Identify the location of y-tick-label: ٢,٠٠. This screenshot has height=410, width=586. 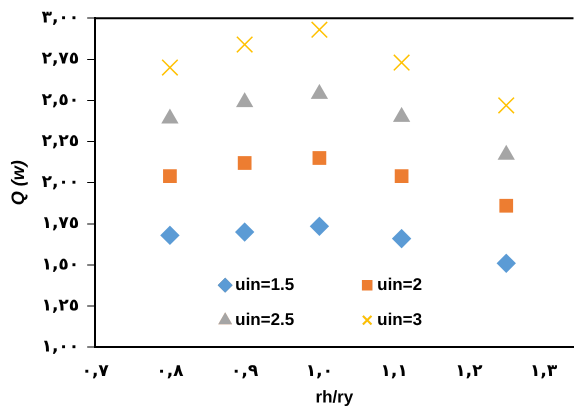
(61, 182).